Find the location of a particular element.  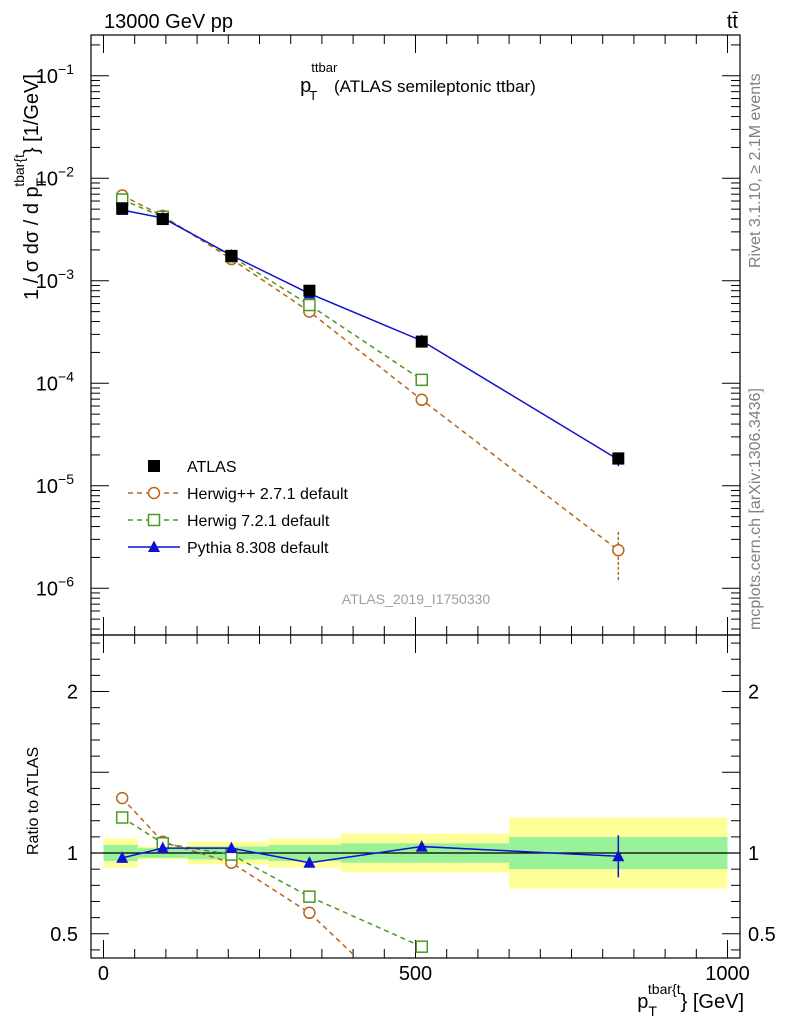

title-sub: T is located at coordinates (313, 95).